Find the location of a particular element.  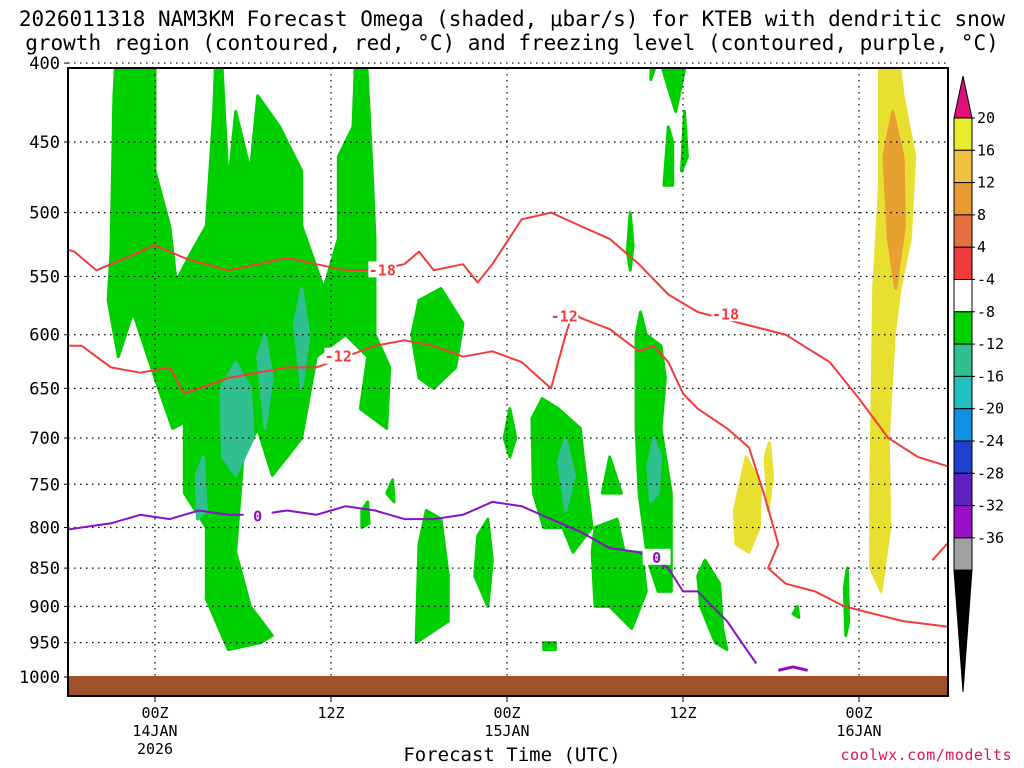

omega-region-i is located at coordinates (673, 90).